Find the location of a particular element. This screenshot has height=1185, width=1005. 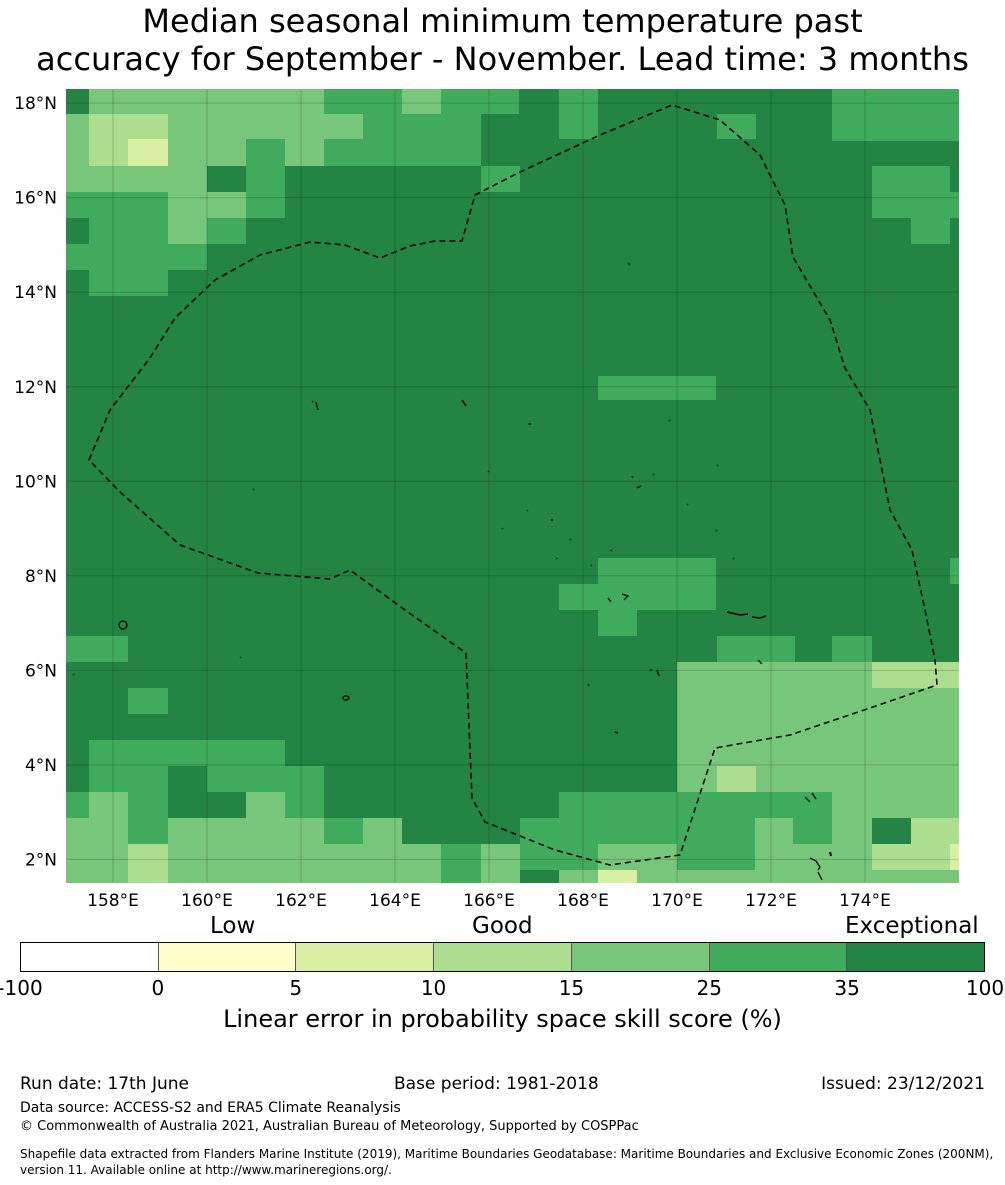

lon-tick-label: 162°E is located at coordinates (301, 901).